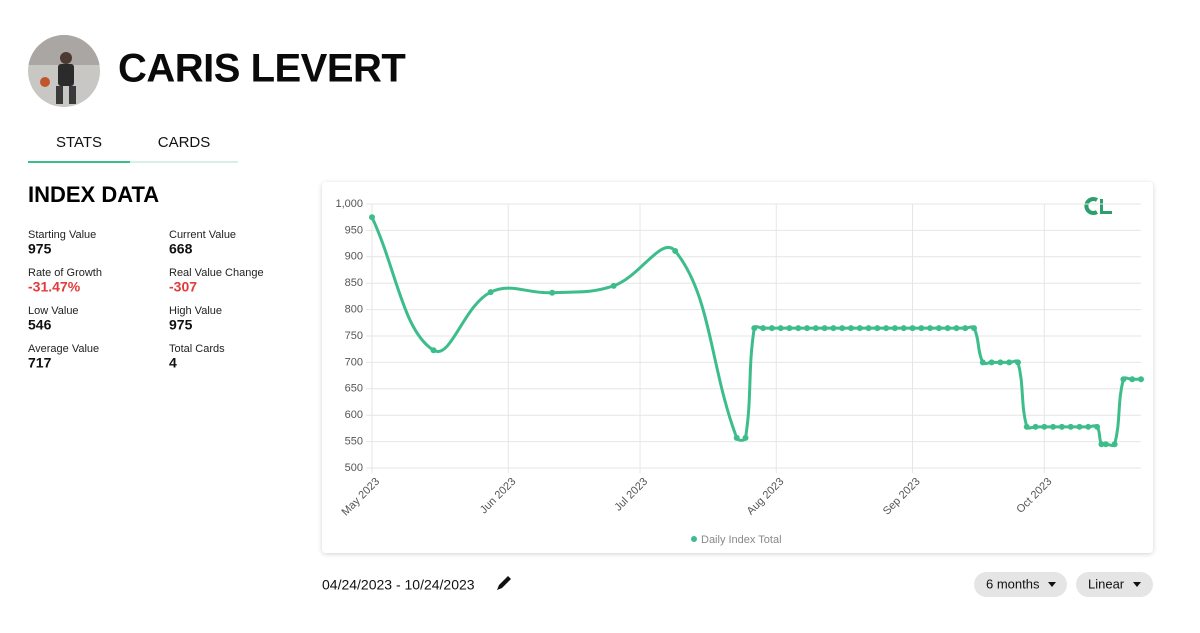  I want to click on y-tick-label: 700, so click(354, 362).